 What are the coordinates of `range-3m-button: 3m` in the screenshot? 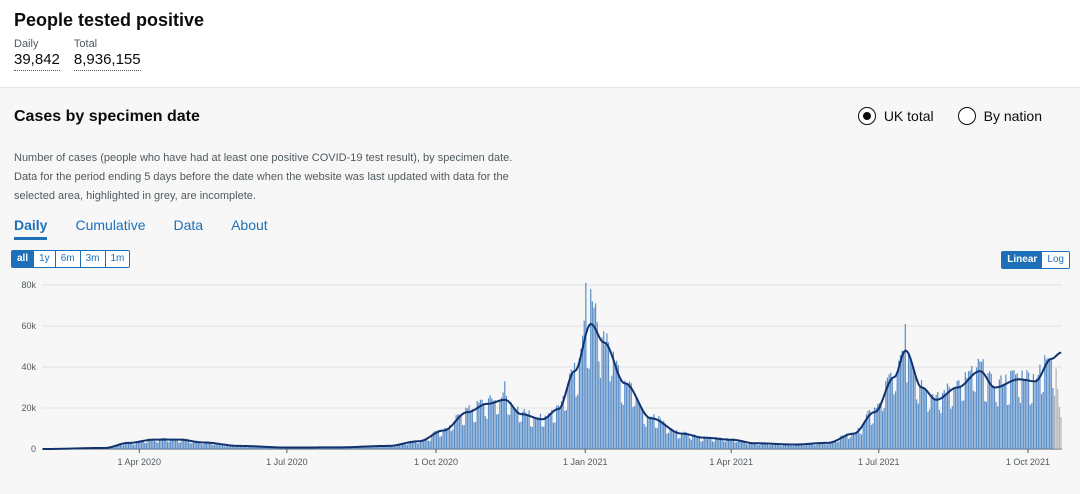 It's located at (93, 259).